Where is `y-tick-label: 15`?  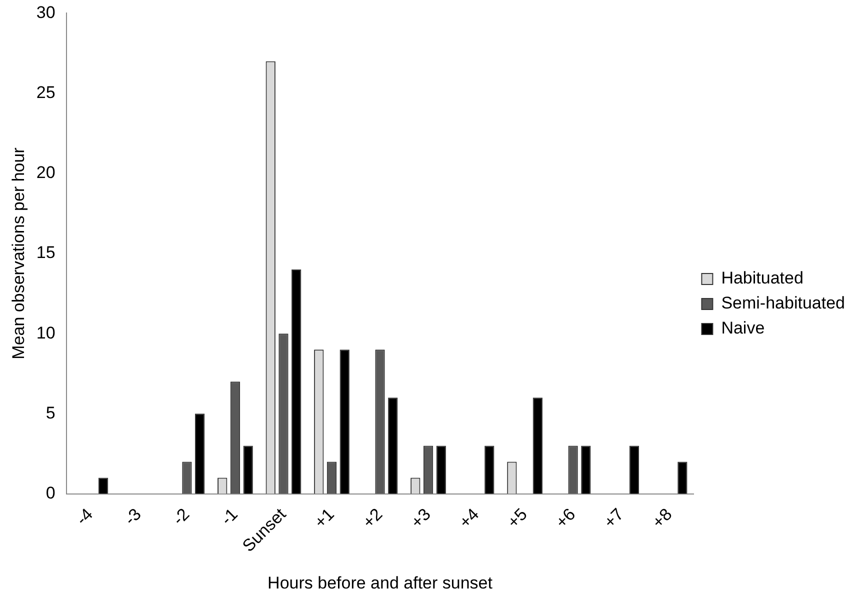
y-tick-label: 15 is located at coordinates (46, 252).